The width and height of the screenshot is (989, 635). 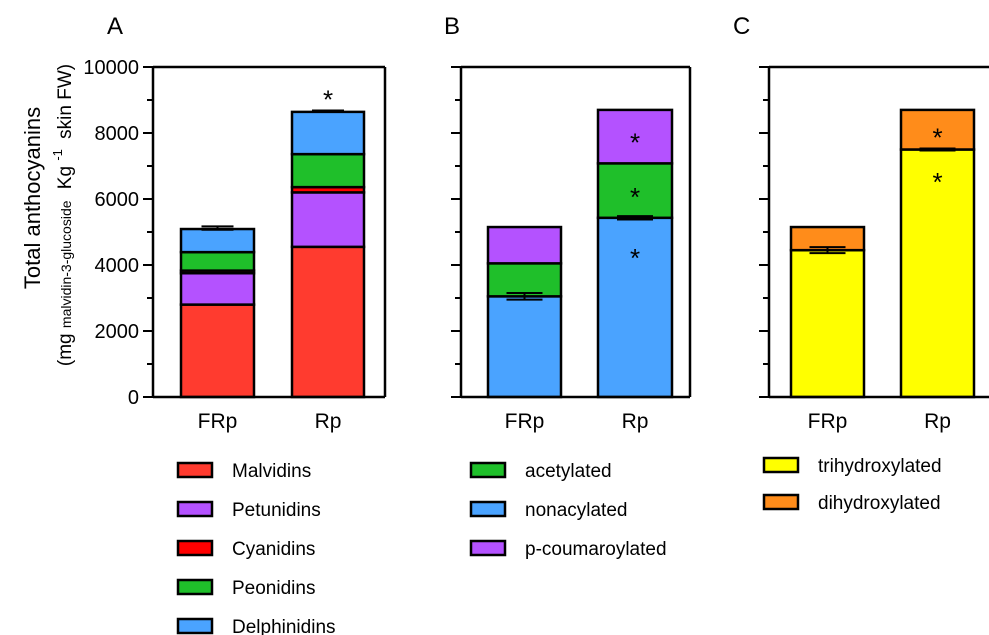 I want to click on legend-label: Petunidins, so click(x=276, y=510).